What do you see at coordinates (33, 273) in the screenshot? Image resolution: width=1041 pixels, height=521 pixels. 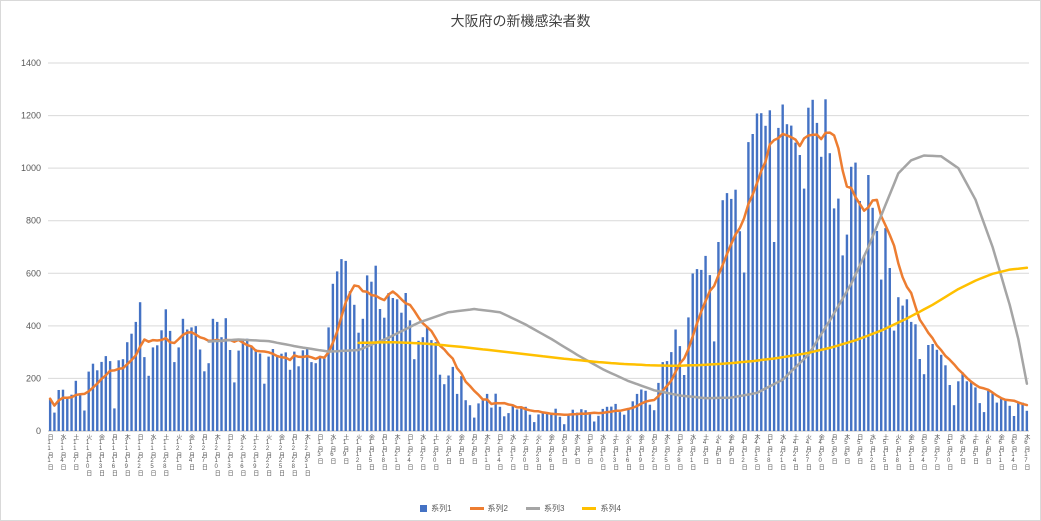 I see `y-axis-label: 600` at bounding box center [33, 273].